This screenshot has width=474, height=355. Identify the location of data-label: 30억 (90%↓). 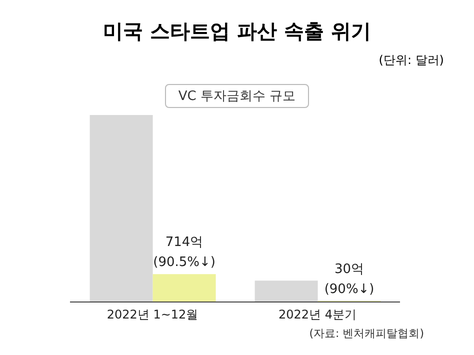
(349, 279).